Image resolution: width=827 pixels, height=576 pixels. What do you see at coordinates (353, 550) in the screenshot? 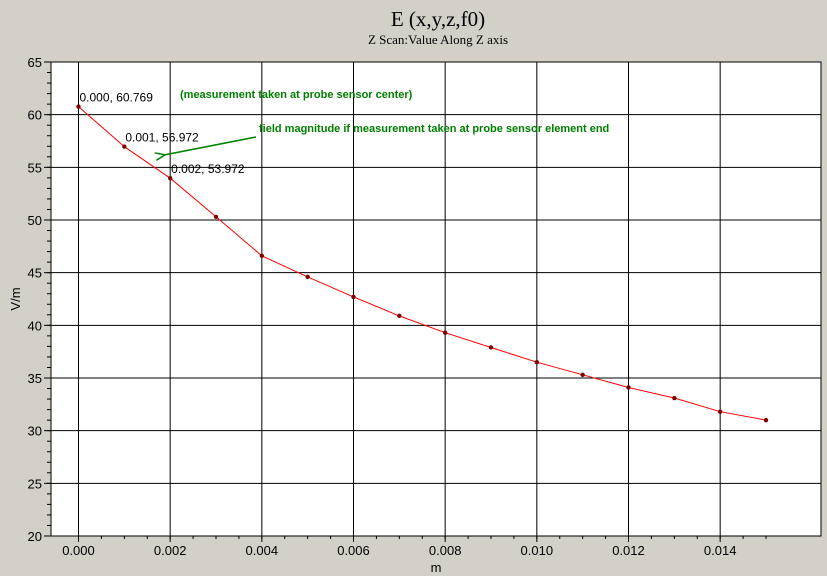
I see `x-tick-label: 0.006` at bounding box center [353, 550].